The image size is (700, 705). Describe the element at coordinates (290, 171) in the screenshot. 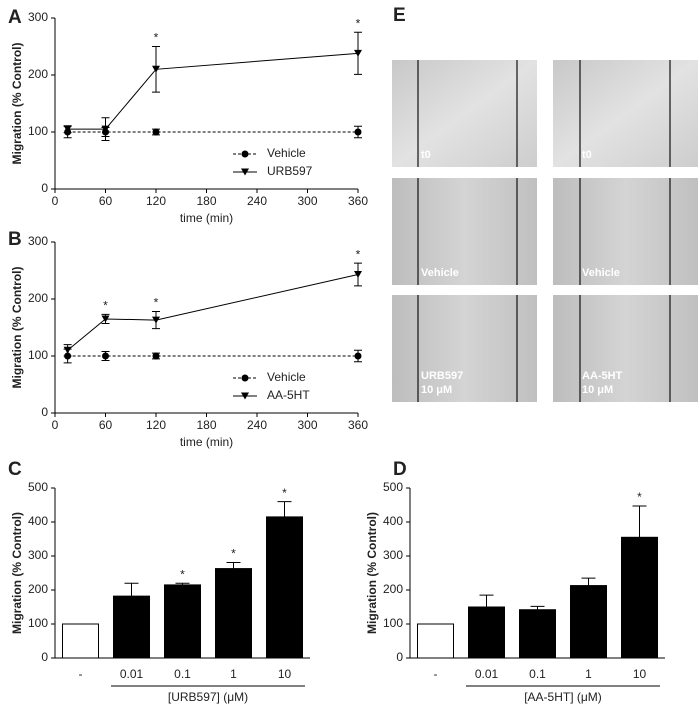

I see `legend-label: URB597` at that location.